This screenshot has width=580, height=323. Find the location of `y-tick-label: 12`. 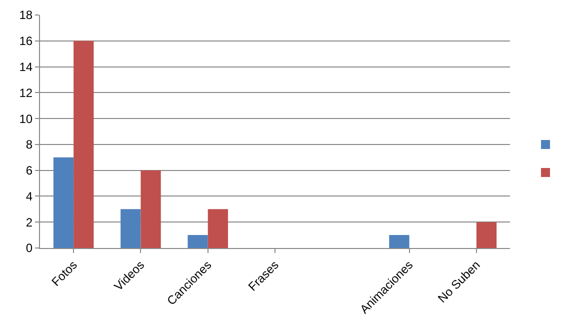

y-tick-label: 12 is located at coordinates (26, 93).